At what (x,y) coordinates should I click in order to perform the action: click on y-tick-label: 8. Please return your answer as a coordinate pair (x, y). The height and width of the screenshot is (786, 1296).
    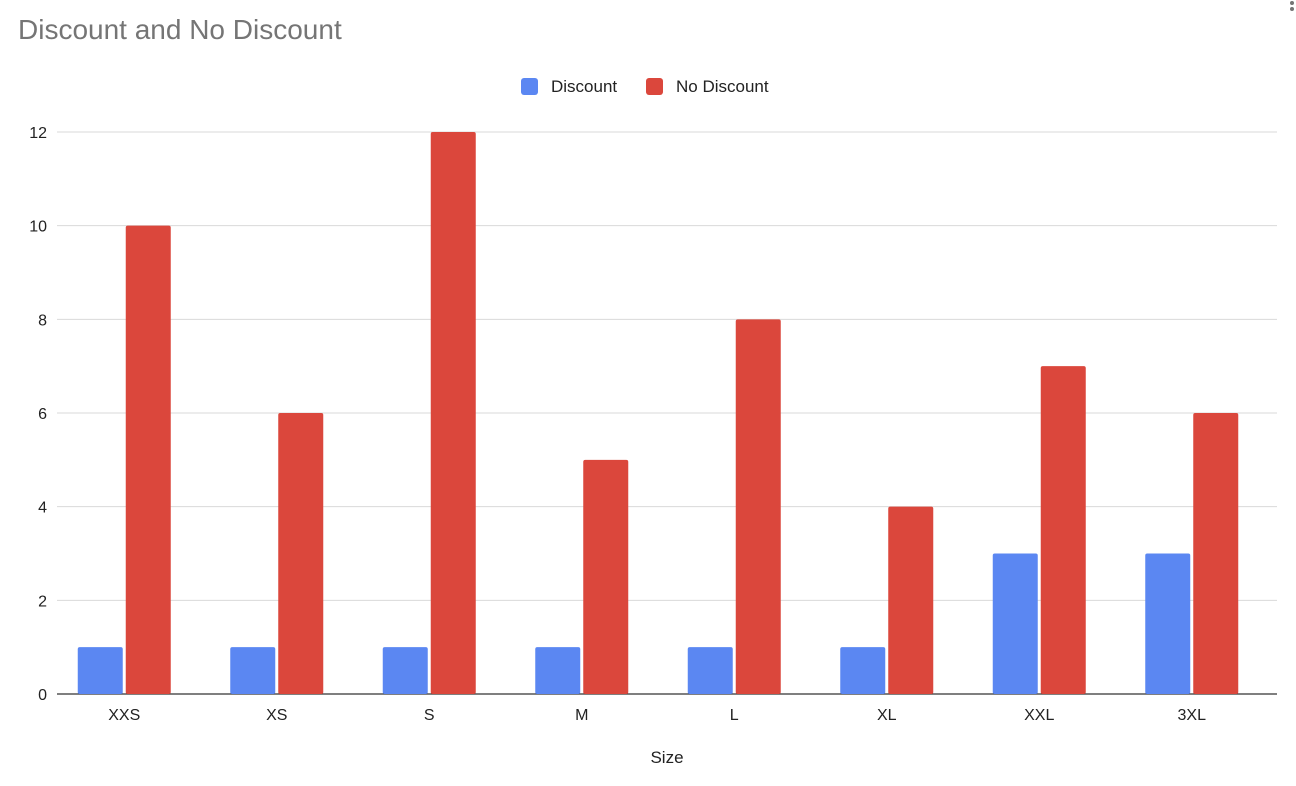
    Looking at the image, I should click on (42, 320).